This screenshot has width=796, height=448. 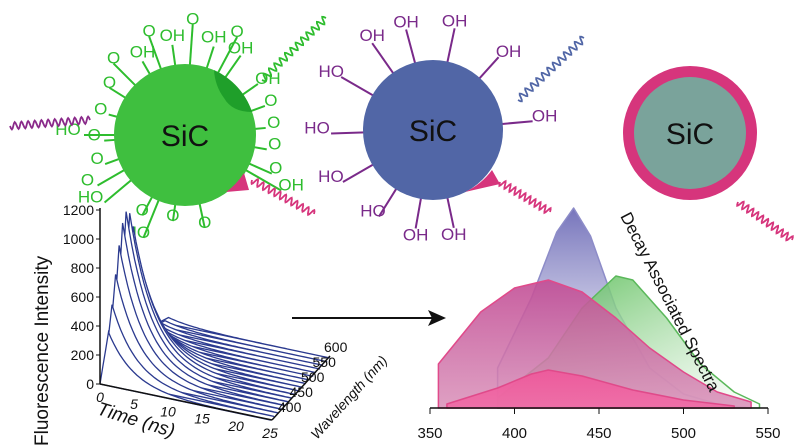 I want to click on y-tick-label: 200, so click(x=83, y=355).